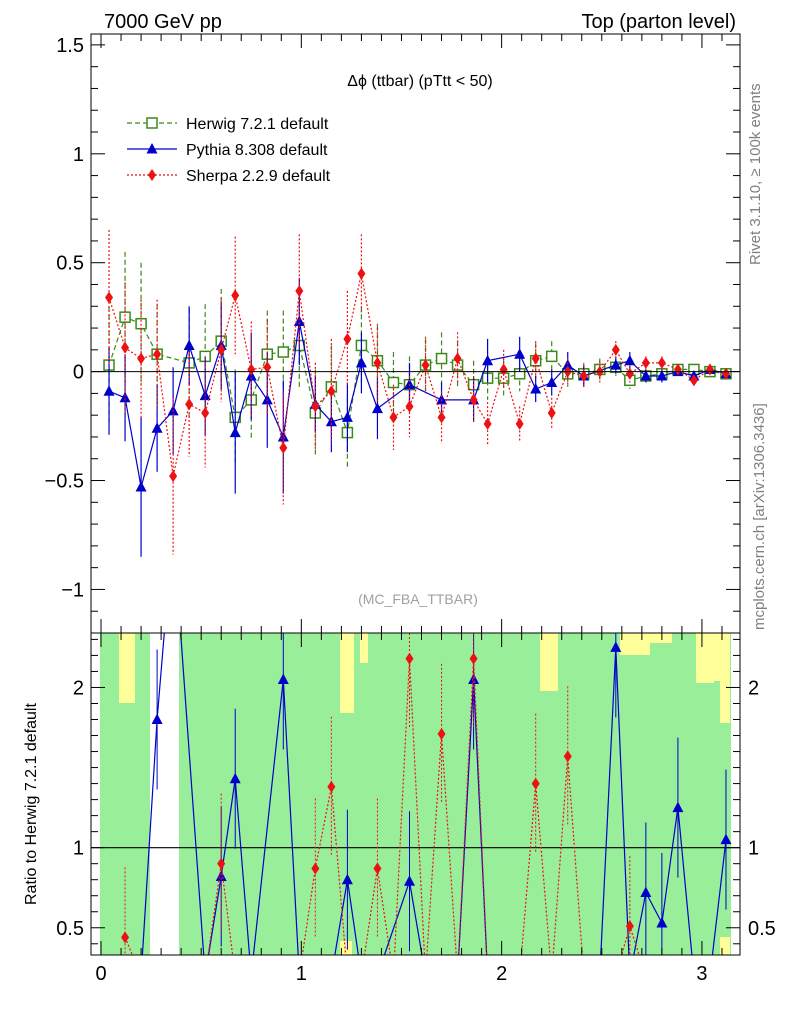 This screenshot has height=1024, width=786. I want to click on y-tick-label: −0.5, so click(64, 482).